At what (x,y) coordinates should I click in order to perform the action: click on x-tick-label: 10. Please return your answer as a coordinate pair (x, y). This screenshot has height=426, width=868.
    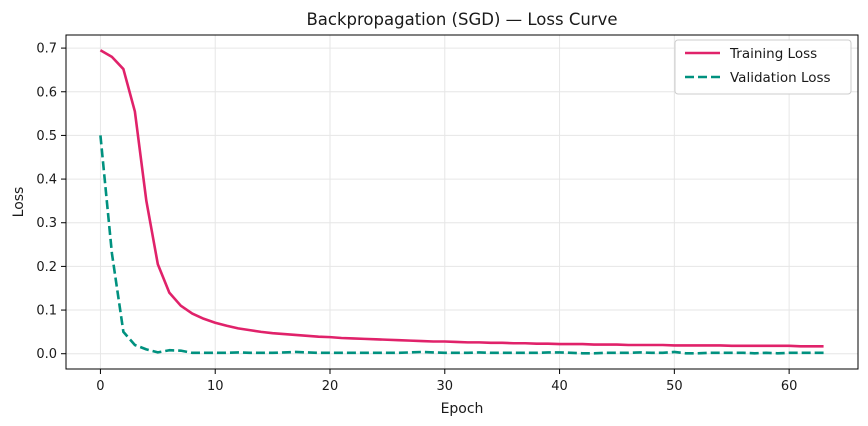
    Looking at the image, I should click on (215, 386).